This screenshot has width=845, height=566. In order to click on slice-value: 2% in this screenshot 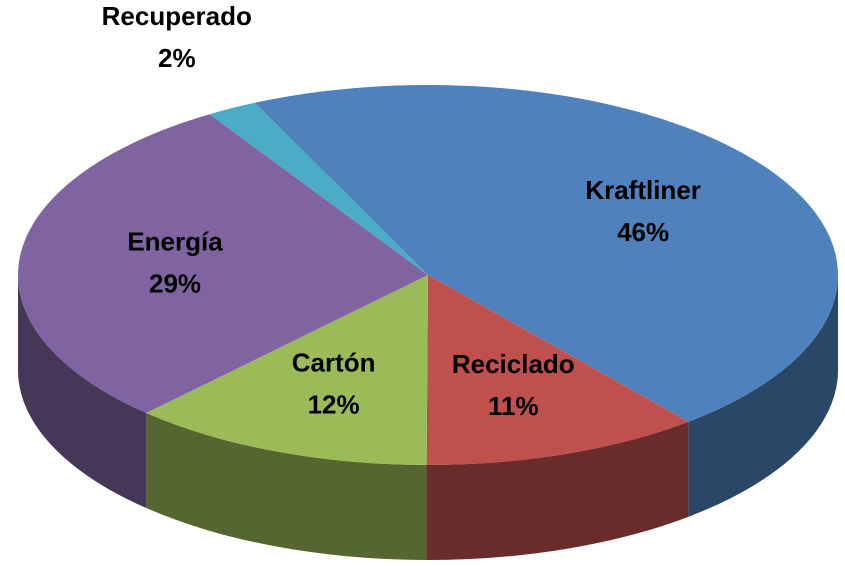, I will do `click(177, 58)`.